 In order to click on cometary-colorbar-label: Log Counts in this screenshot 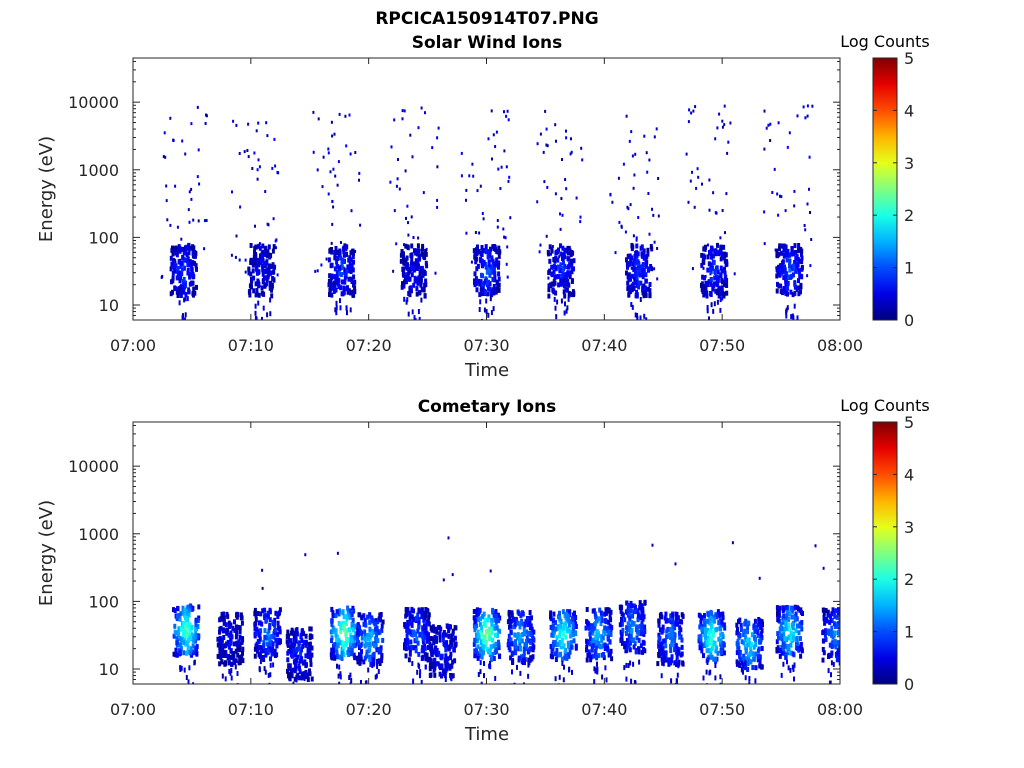, I will do `click(885, 405)`.